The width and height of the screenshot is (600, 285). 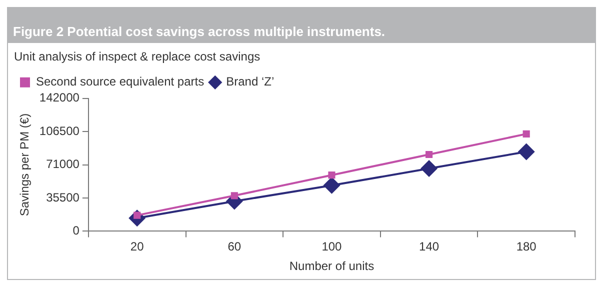 I want to click on y-tick-label: 35500, so click(x=63, y=197).